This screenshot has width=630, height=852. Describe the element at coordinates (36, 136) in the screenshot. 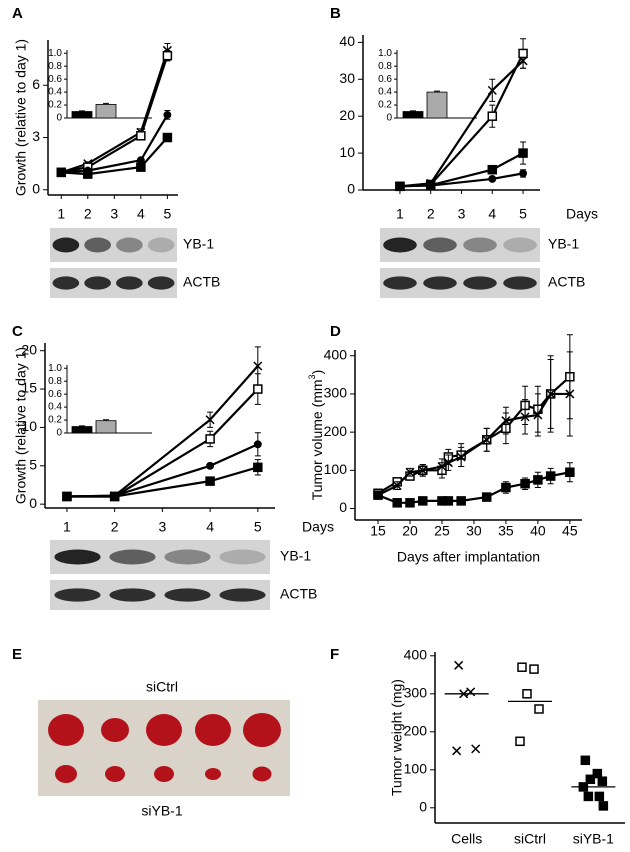

I see `y-tick-label: 3` at that location.